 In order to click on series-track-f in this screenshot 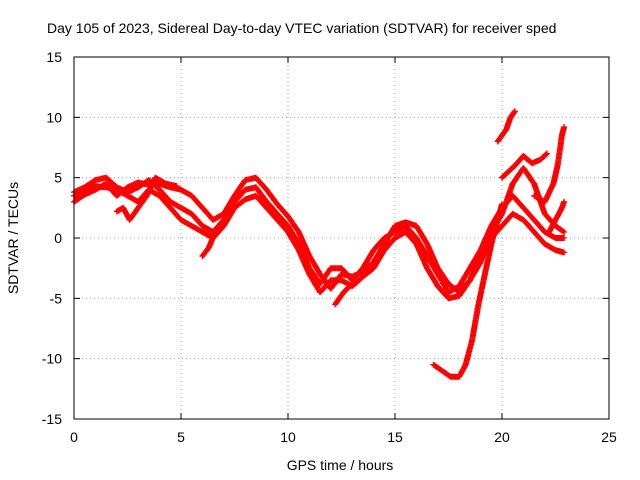, I will do `click(344, 294)`.